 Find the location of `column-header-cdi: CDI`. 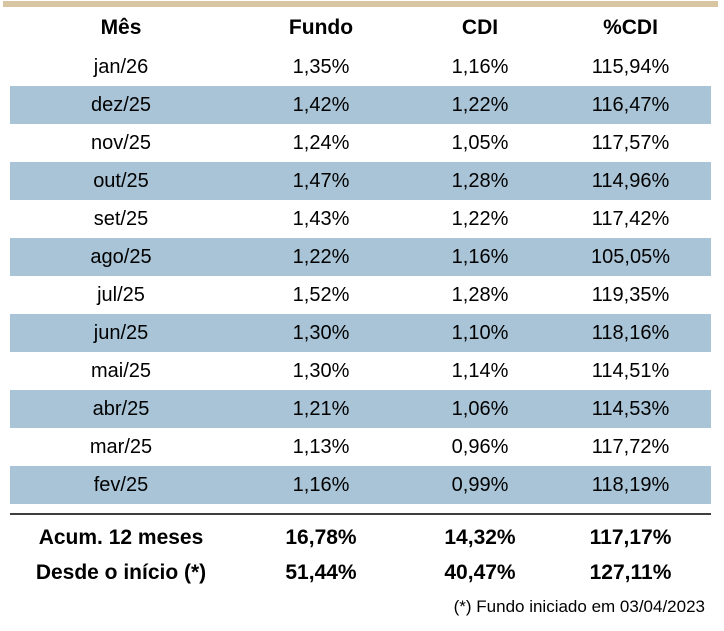

column-header-cdi: CDI is located at coordinates (480, 27).